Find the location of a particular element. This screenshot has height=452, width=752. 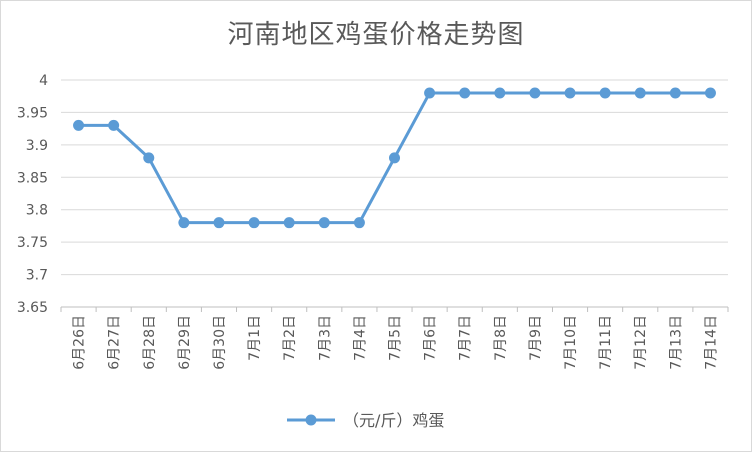

legend: （元/斤）鸡蛋 is located at coordinates (365, 420).